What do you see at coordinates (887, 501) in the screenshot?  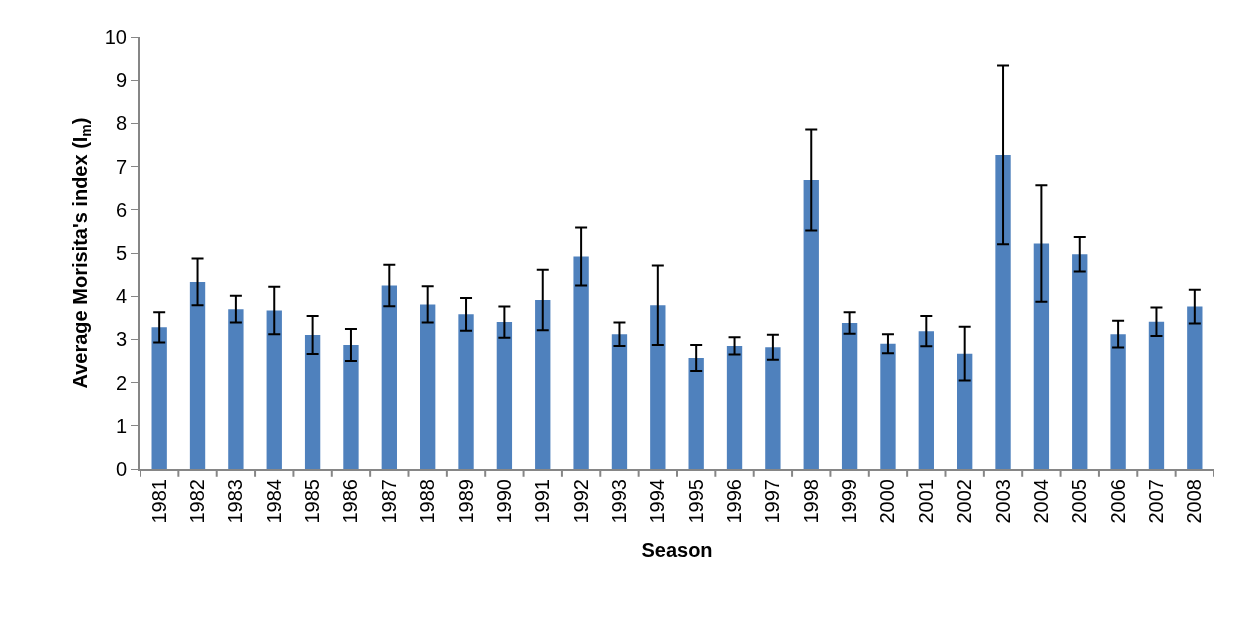 I see `x-tick-label: 2000` at bounding box center [887, 501].